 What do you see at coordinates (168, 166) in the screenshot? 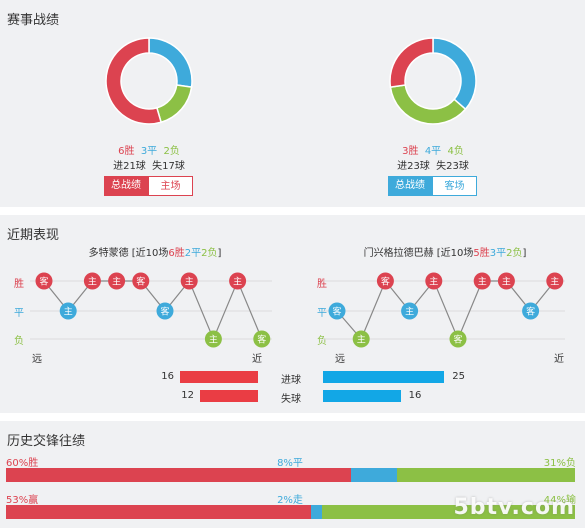
I see `left-goals-against: 失17球` at bounding box center [168, 166].